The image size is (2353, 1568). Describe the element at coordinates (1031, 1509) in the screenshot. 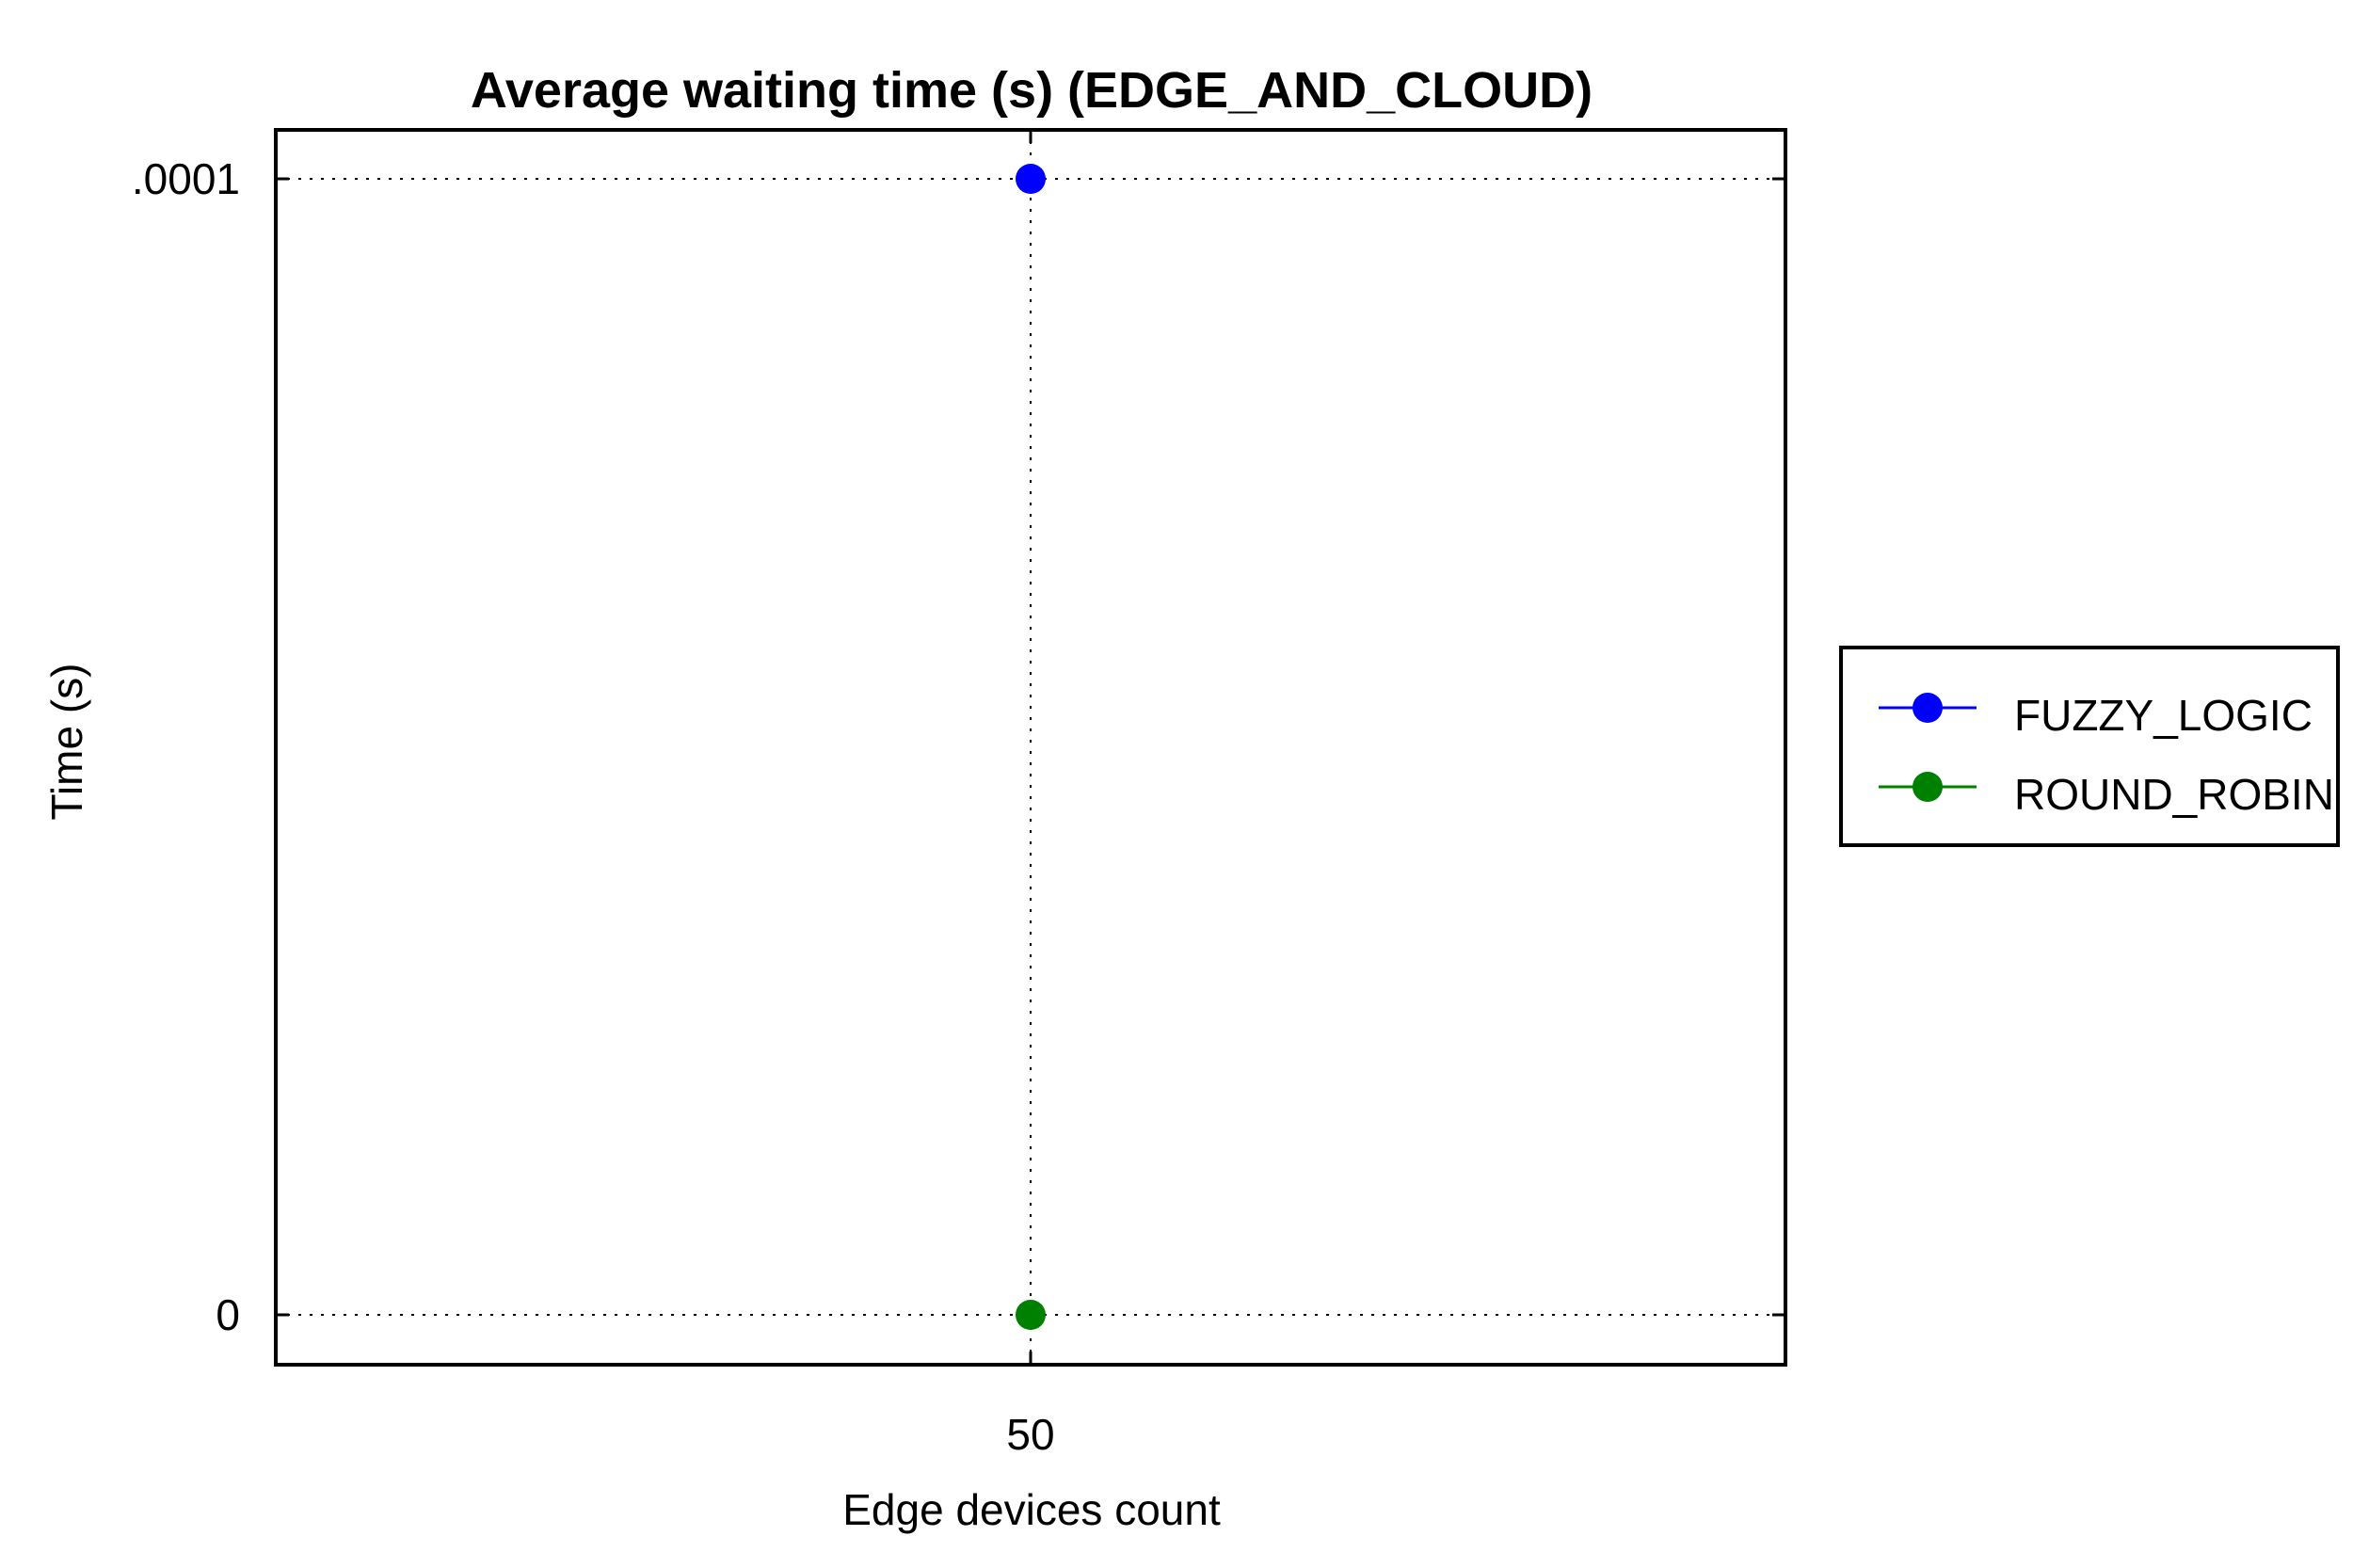

I see `x-axis-label: Edge devices count` at that location.